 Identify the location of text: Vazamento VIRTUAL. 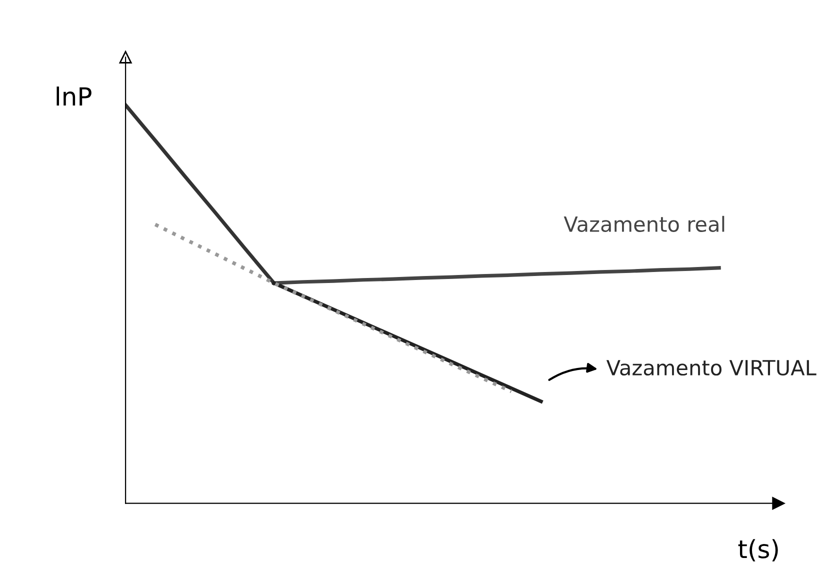
(711, 368).